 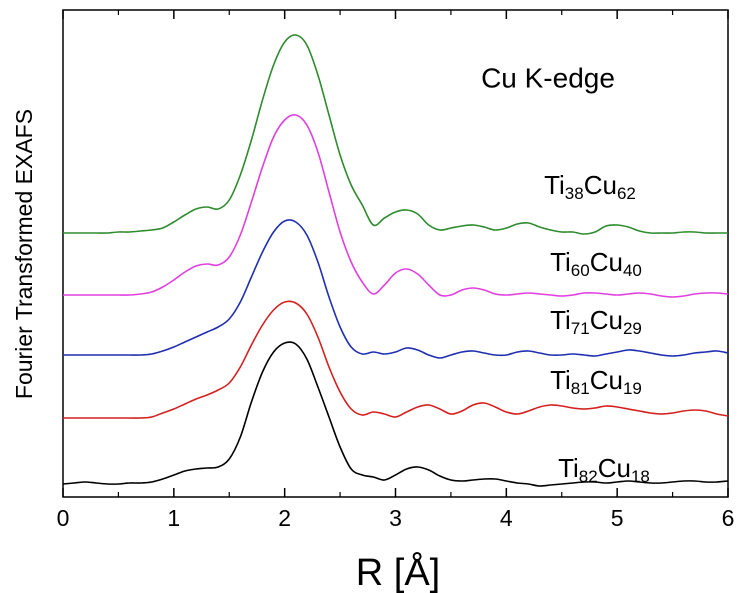 I want to click on series-label: Ti71Cu29, so click(x=596, y=322).